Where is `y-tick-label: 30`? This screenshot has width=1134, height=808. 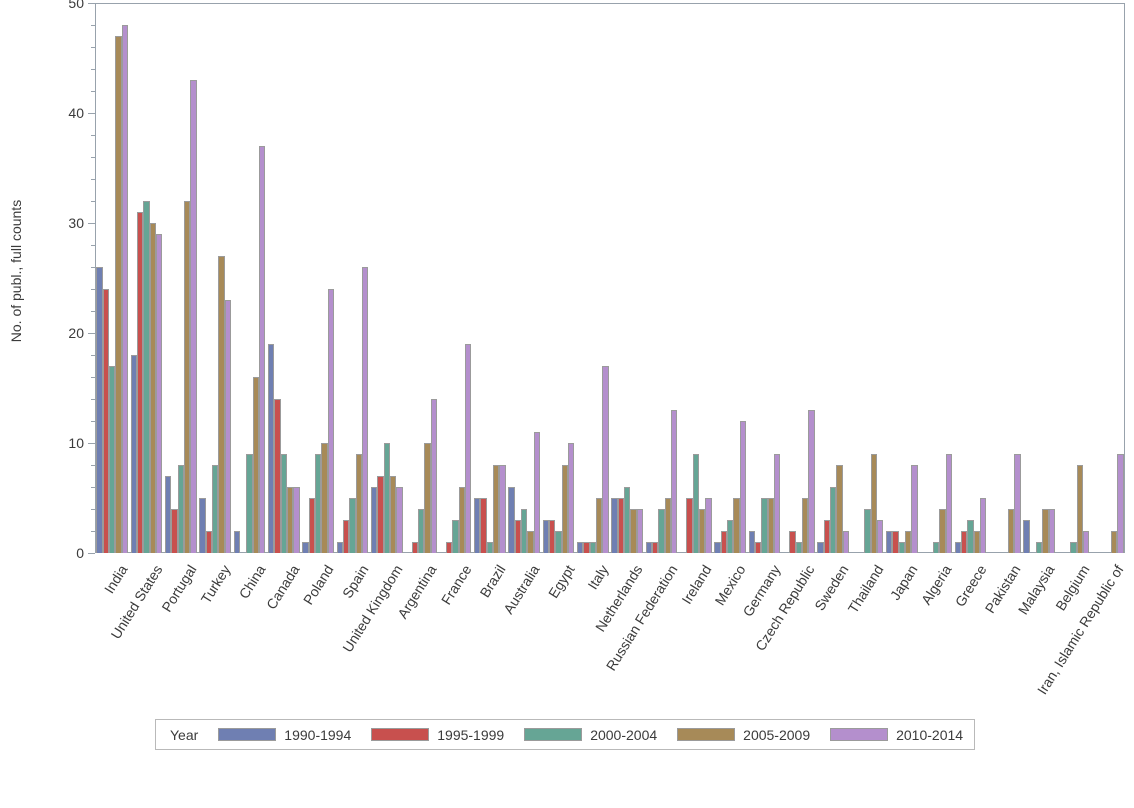 y-tick-label: 30 is located at coordinates (76, 223).